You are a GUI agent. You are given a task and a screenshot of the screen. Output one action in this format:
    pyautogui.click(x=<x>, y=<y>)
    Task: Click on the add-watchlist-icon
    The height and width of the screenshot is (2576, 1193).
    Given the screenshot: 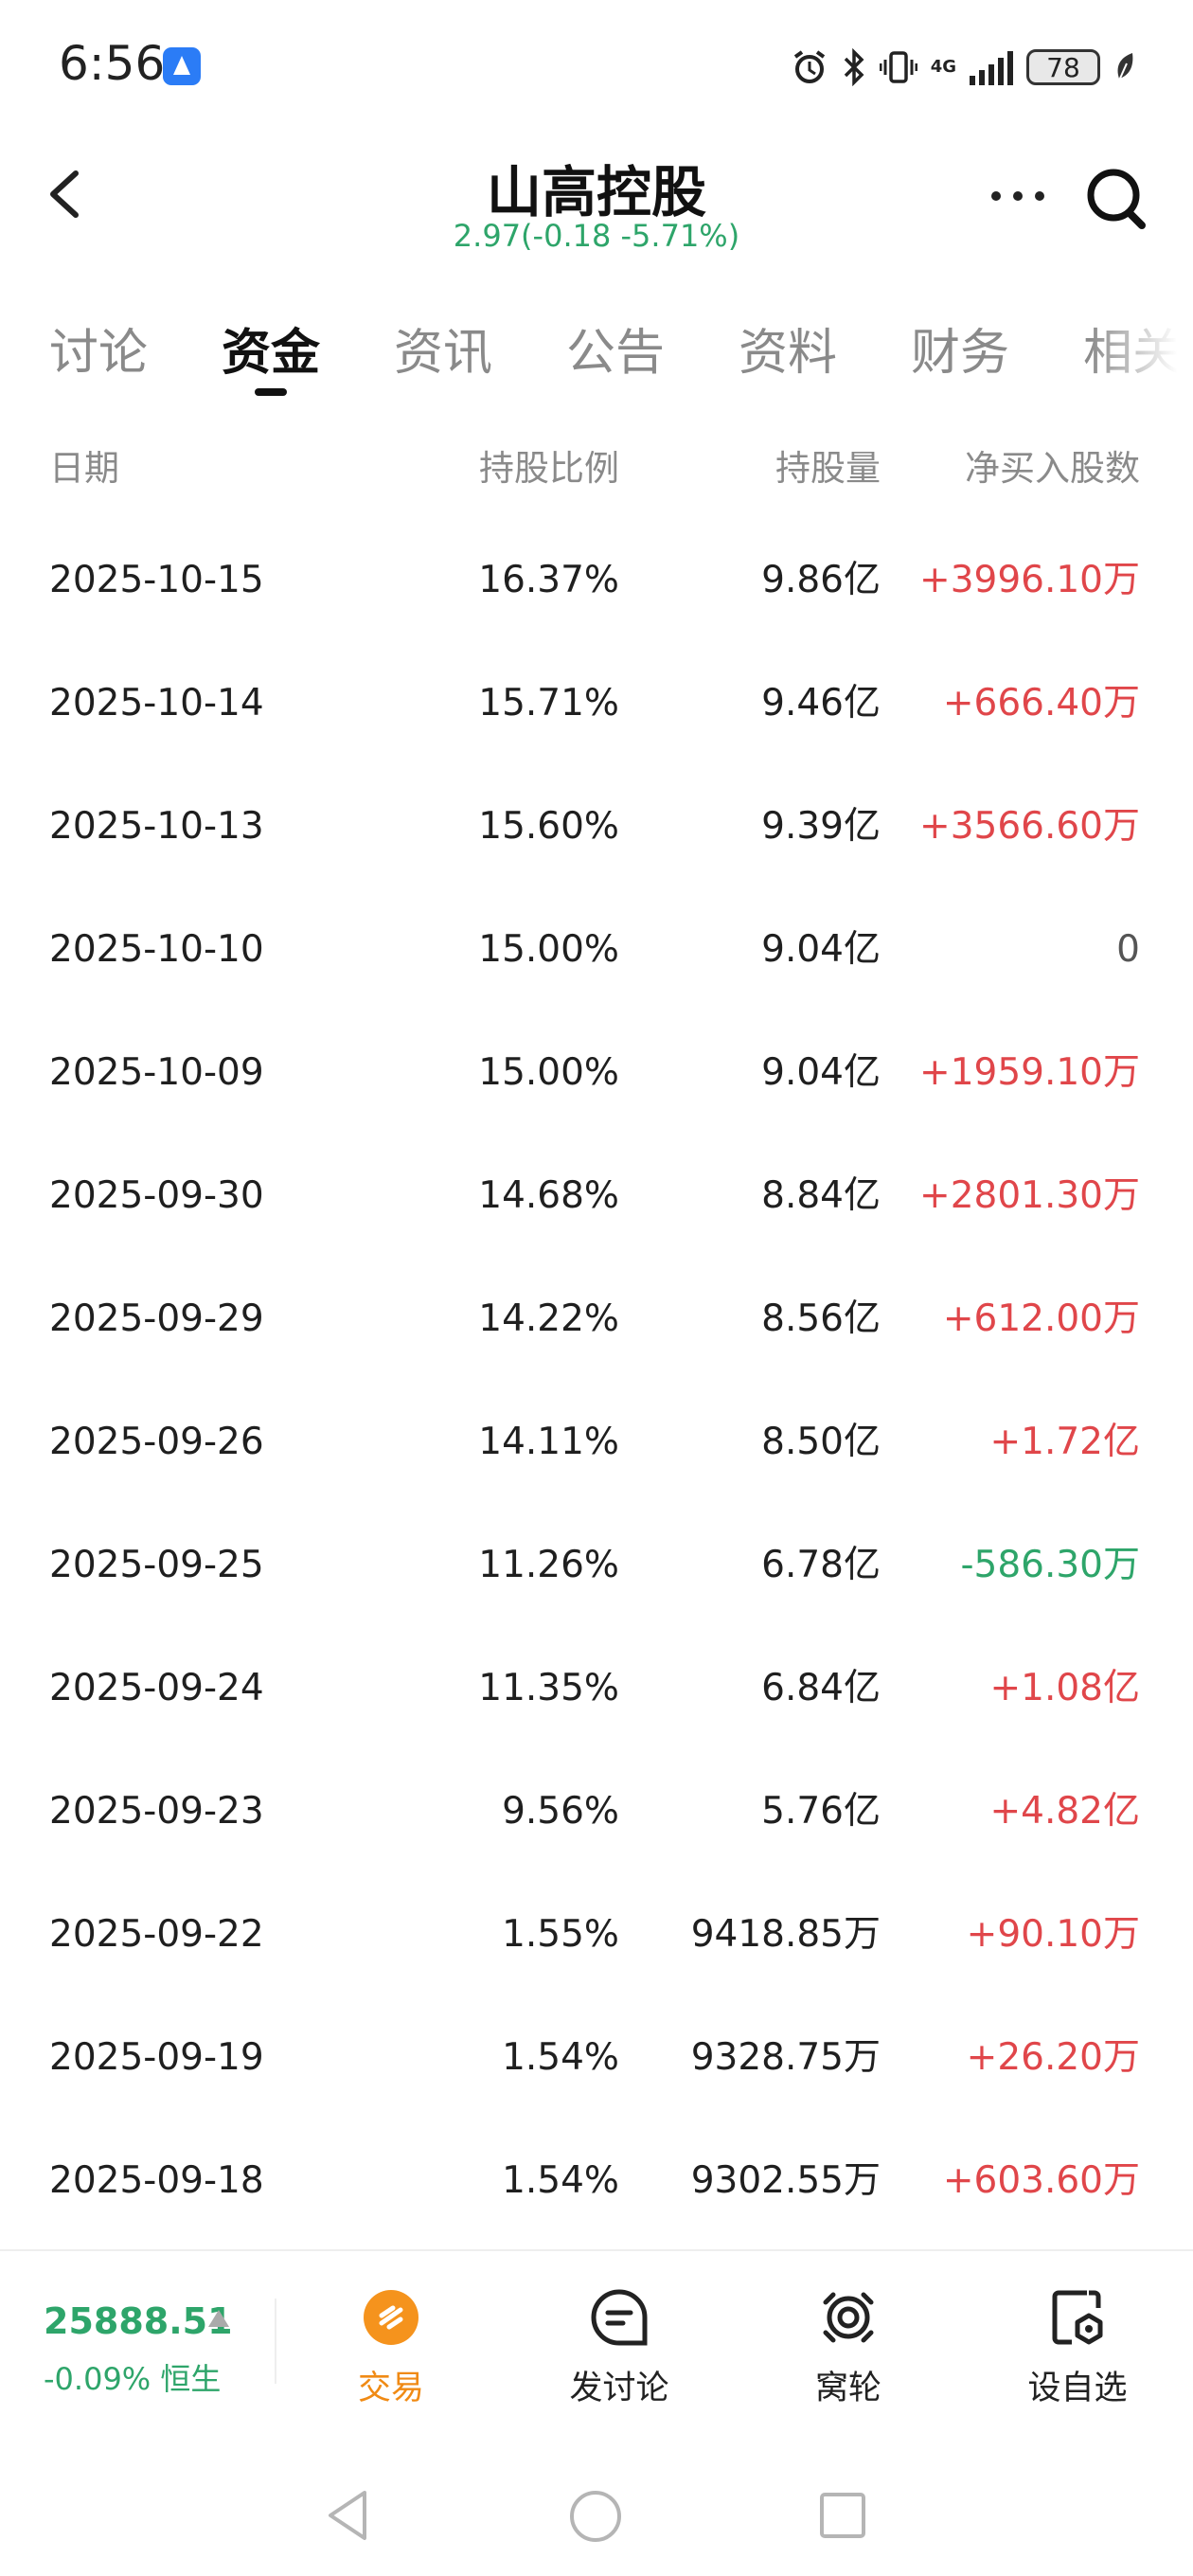 What is the action you would take?
    pyautogui.click(x=1077, y=2317)
    